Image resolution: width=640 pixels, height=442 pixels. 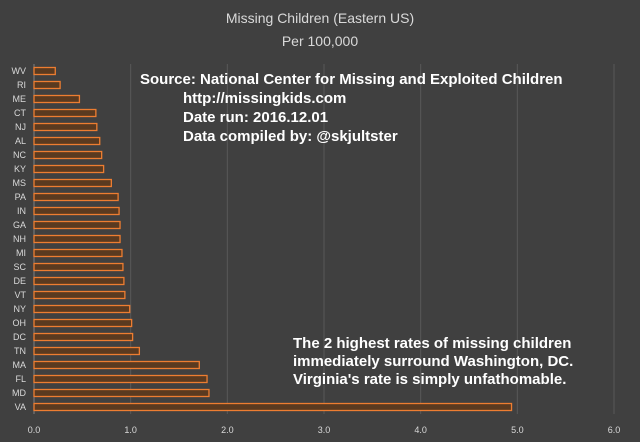 I want to click on y-tick-label: NY, so click(x=19, y=309).